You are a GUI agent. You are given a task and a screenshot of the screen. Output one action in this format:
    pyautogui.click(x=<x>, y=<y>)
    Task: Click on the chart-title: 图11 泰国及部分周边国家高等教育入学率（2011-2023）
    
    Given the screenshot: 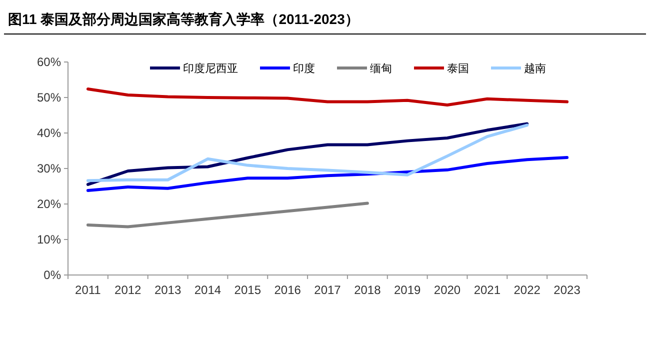 What is the action you would take?
    pyautogui.click(x=183, y=19)
    